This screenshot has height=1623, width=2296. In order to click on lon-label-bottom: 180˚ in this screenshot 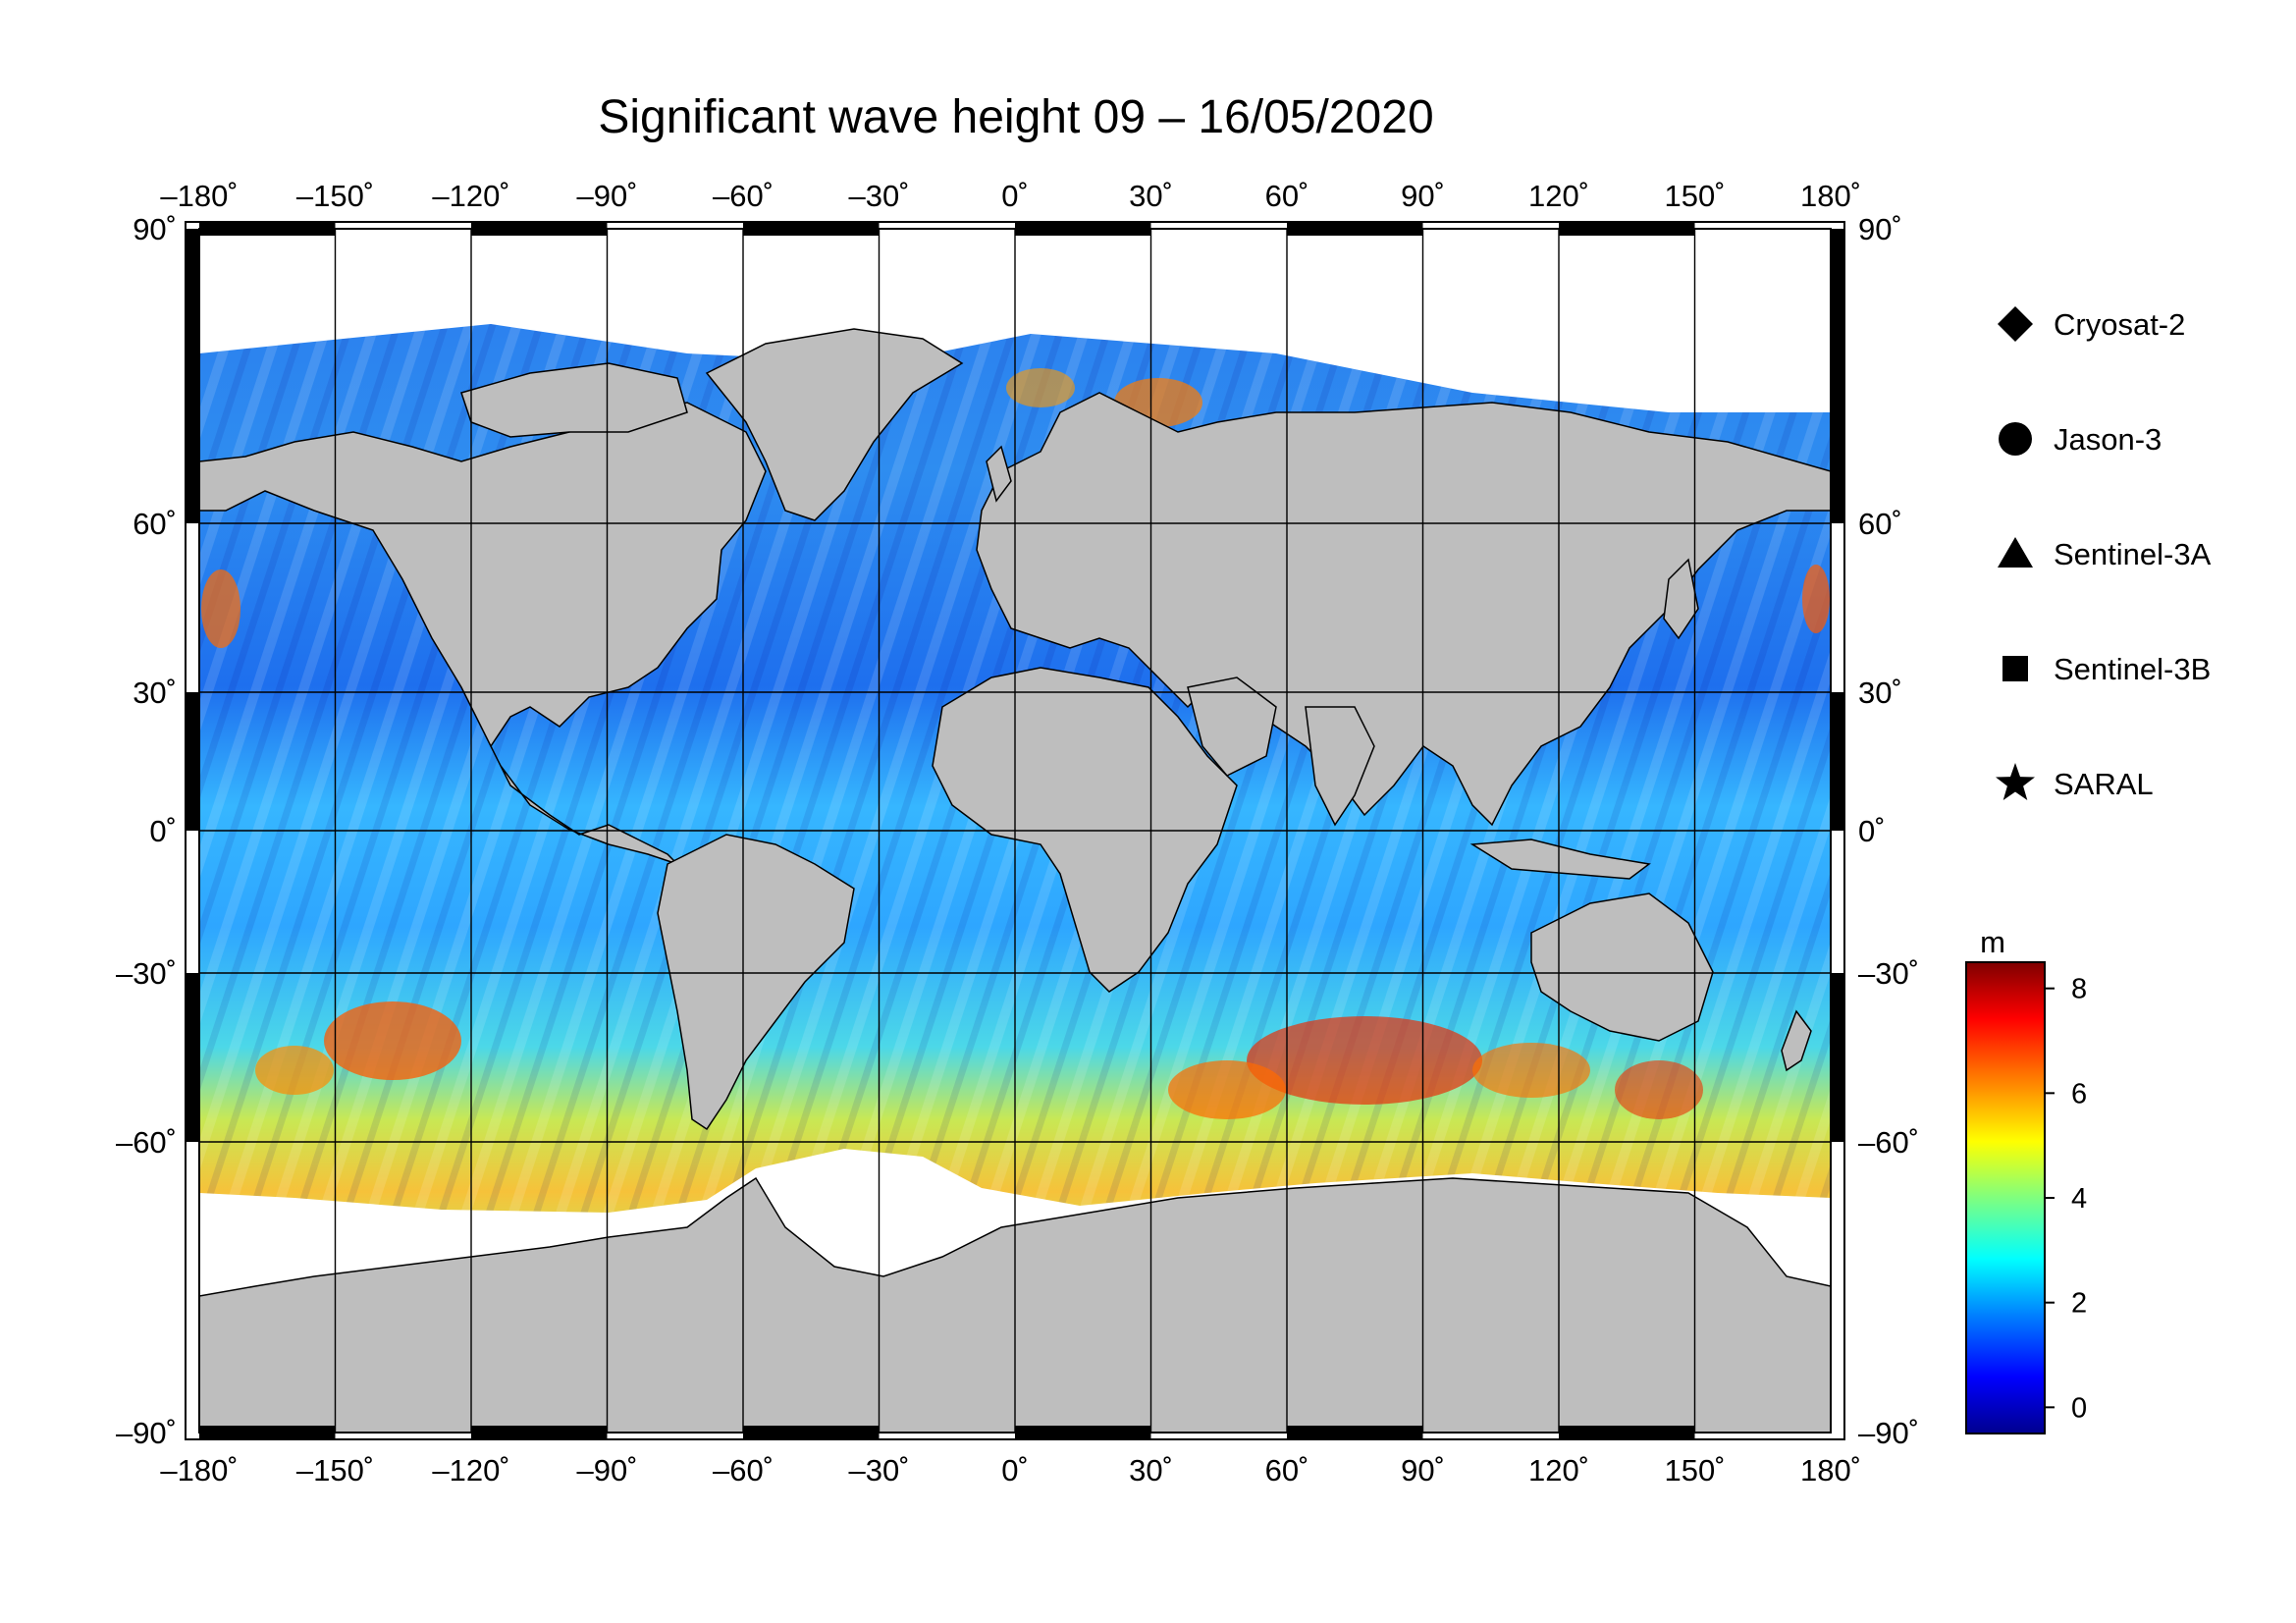, I will do `click(1831, 1470)`.